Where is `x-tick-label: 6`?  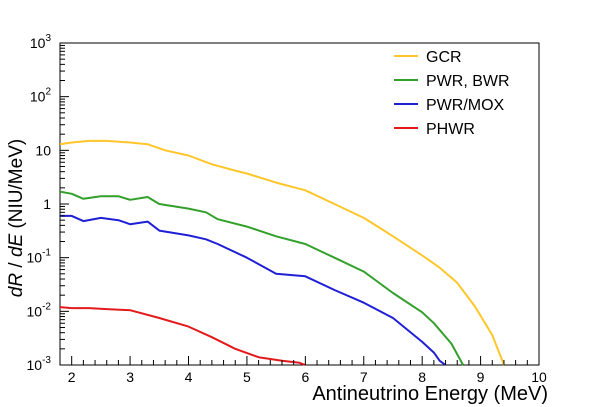
x-tick-label: 6 is located at coordinates (305, 377).